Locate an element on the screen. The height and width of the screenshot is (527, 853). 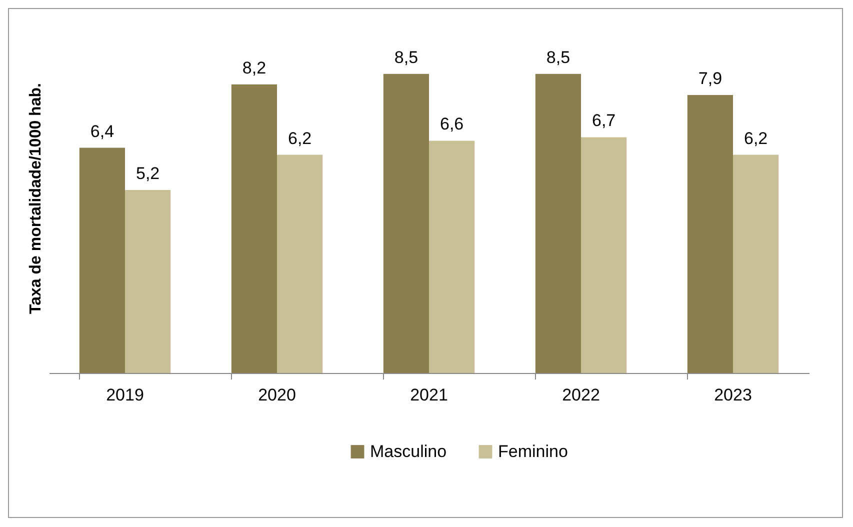
legend-label: Feminino is located at coordinates (533, 451).